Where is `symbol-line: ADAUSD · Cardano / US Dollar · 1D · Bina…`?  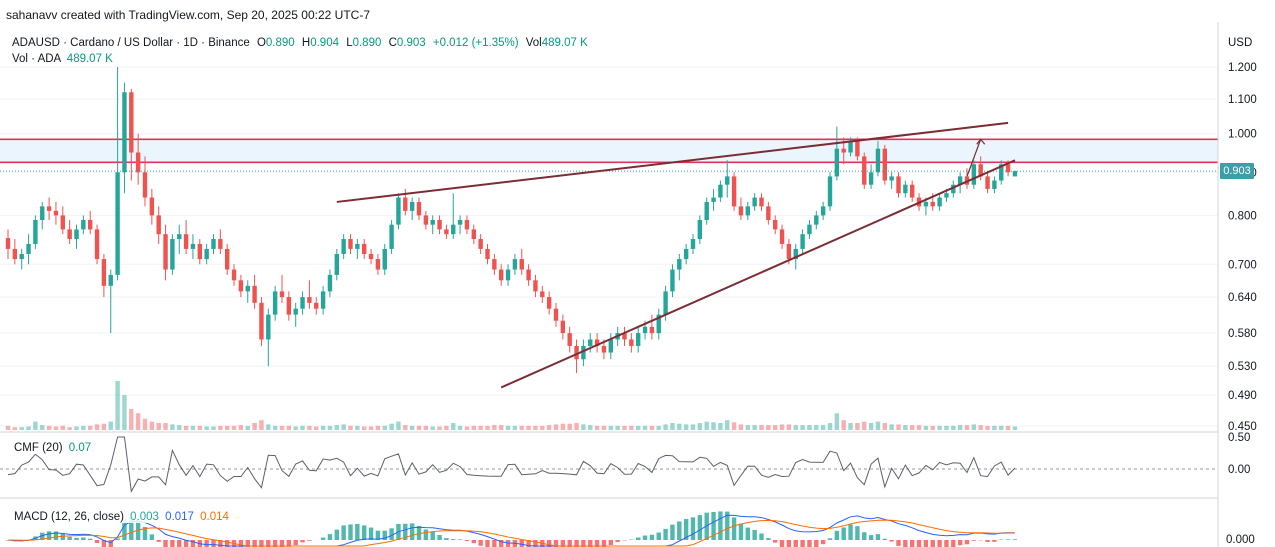 symbol-line: ADAUSD · Cardano / US Dollar · 1D · Bina… is located at coordinates (131, 43).